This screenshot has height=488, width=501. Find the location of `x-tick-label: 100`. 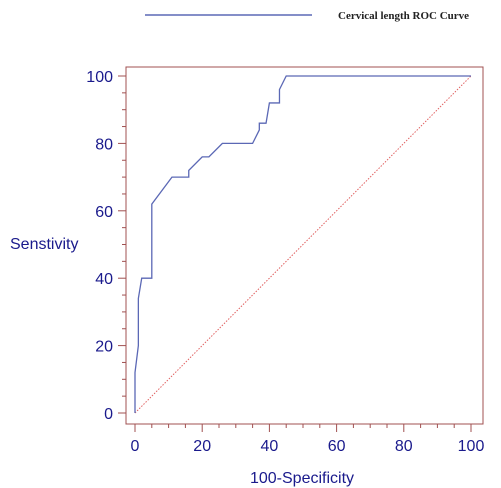

x-tick-label: 100 is located at coordinates (471, 446).